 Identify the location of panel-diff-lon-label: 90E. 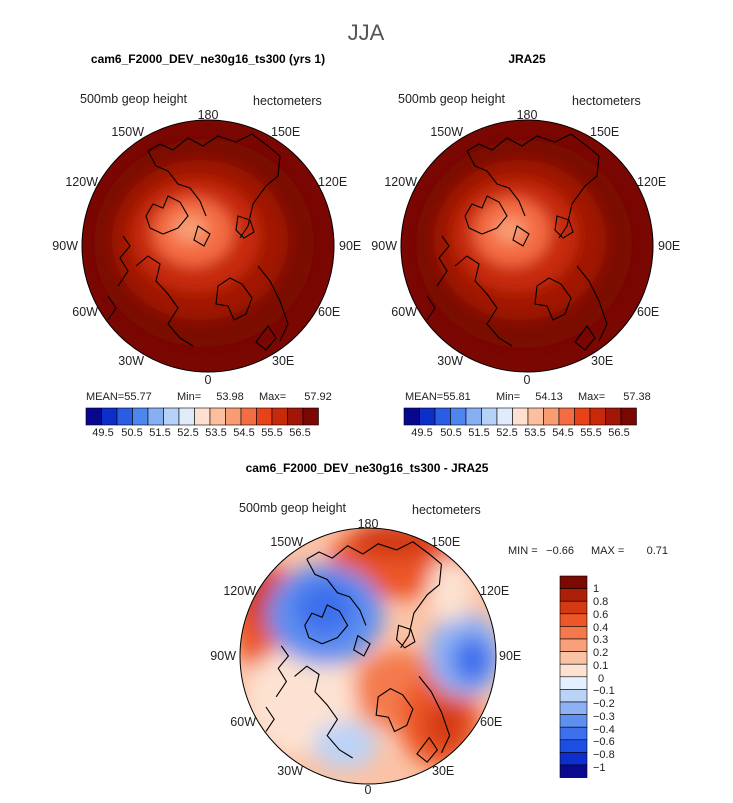
(510, 656).